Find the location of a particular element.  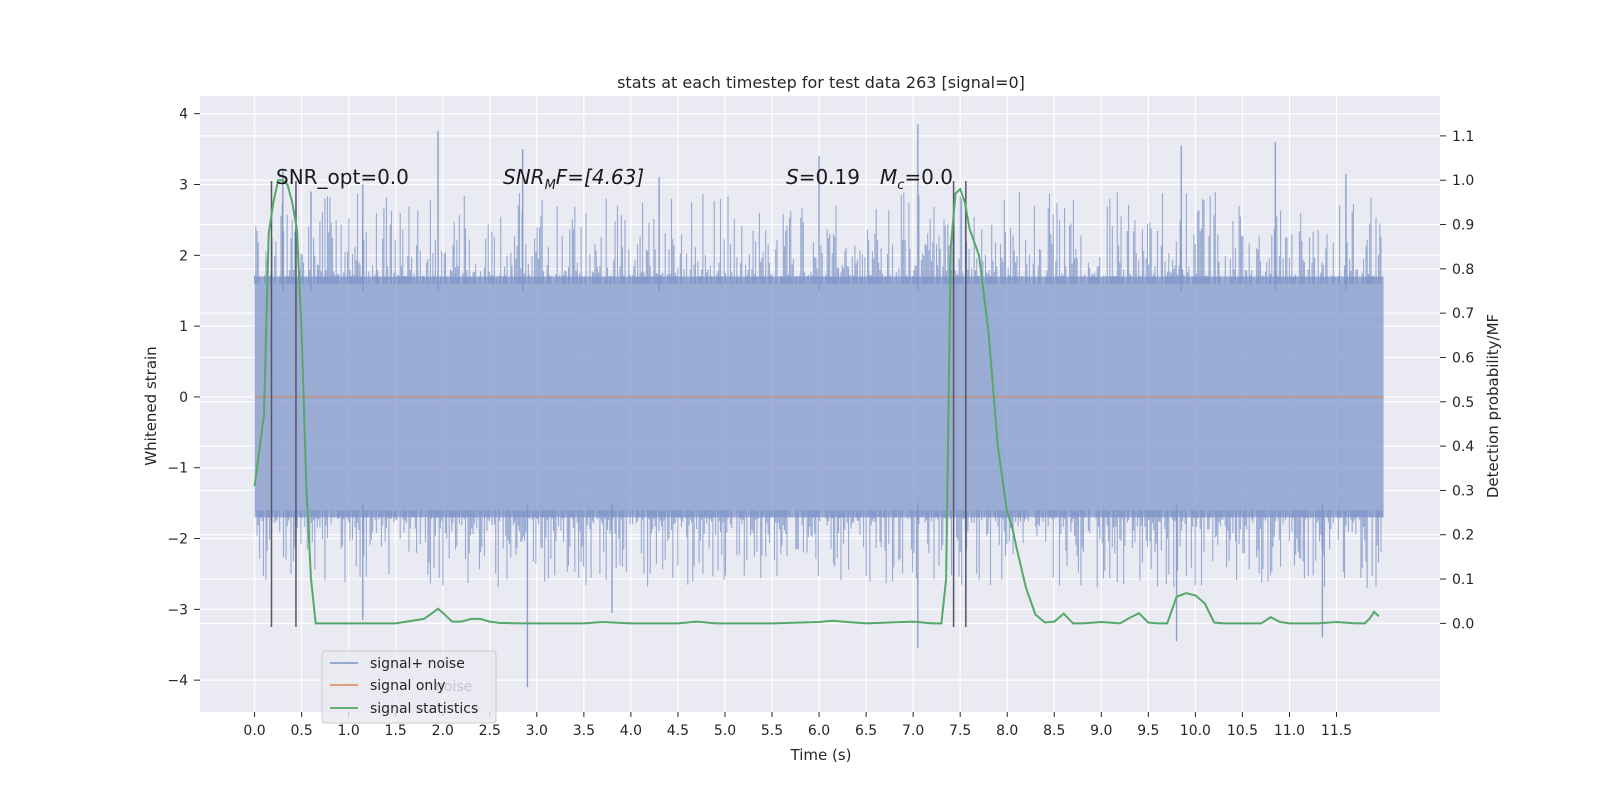

annotation-s: S=0.19 is located at coordinates (823, 177).